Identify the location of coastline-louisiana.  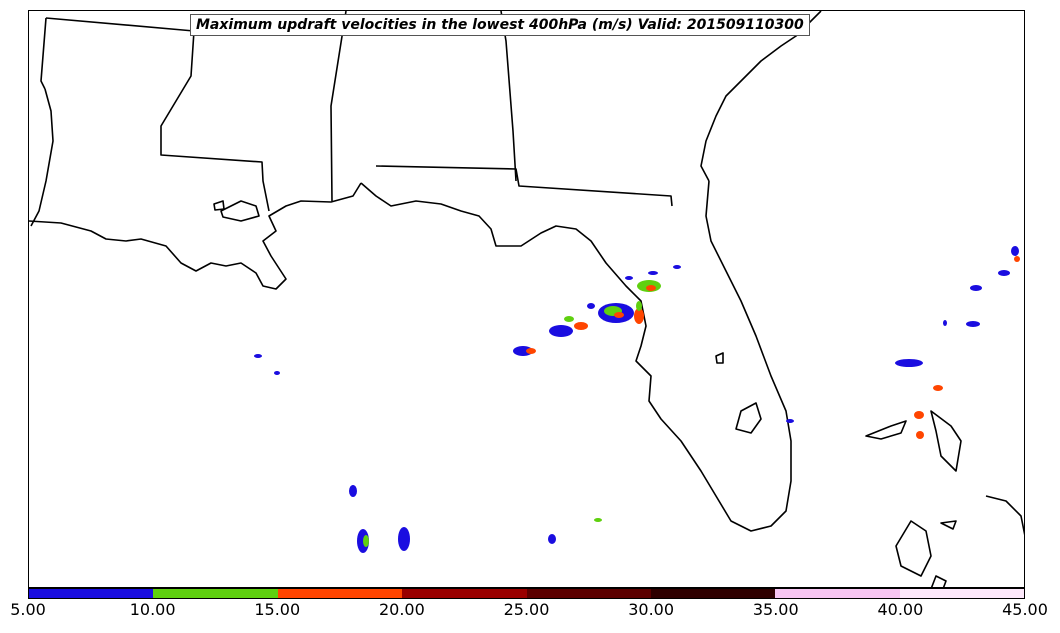
(195, 189).